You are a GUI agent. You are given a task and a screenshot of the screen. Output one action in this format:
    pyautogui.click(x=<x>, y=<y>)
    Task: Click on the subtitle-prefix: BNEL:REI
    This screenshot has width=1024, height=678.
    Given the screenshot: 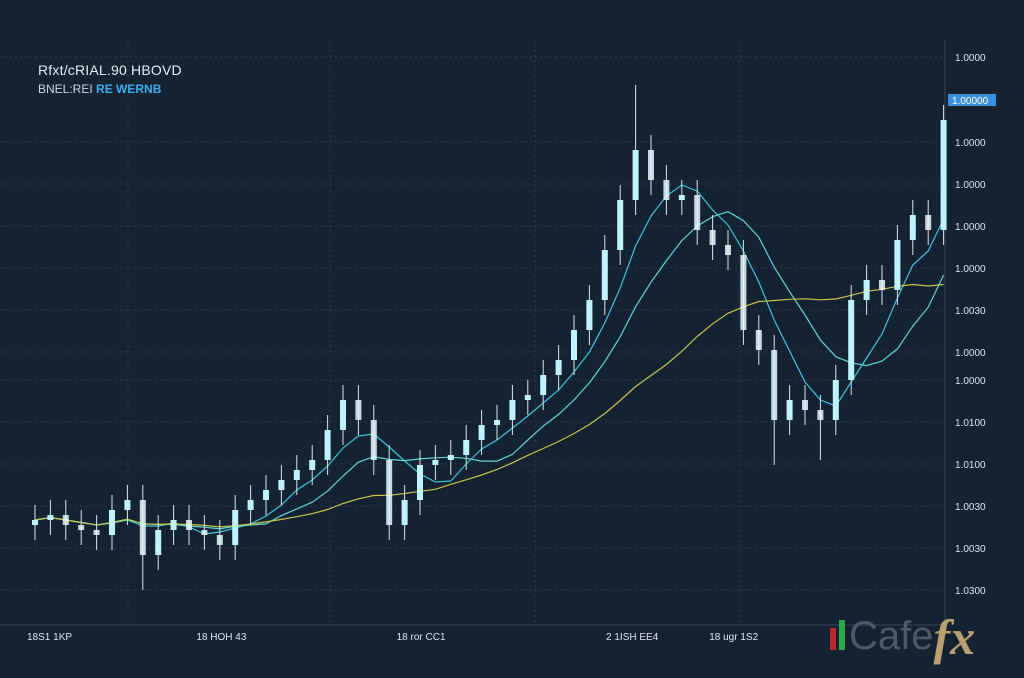 What is the action you would take?
    pyautogui.click(x=65, y=89)
    